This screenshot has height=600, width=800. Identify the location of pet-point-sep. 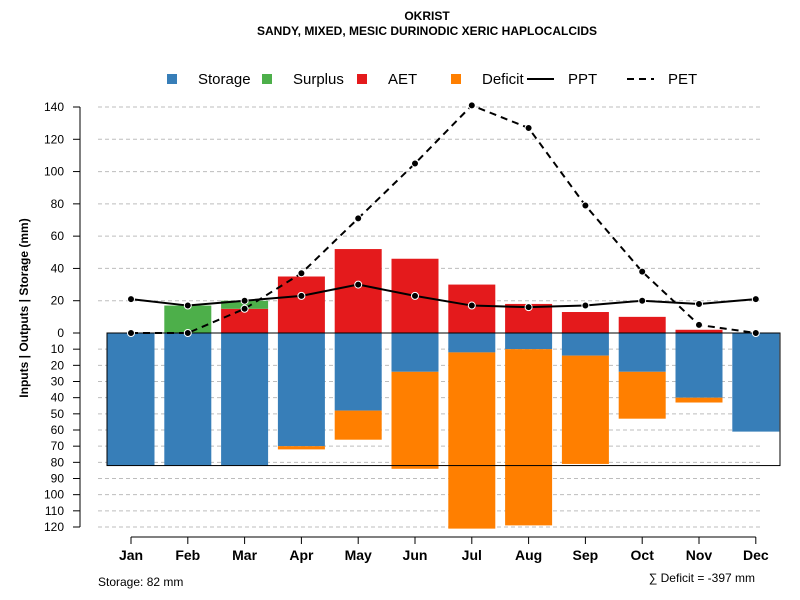
(585, 205).